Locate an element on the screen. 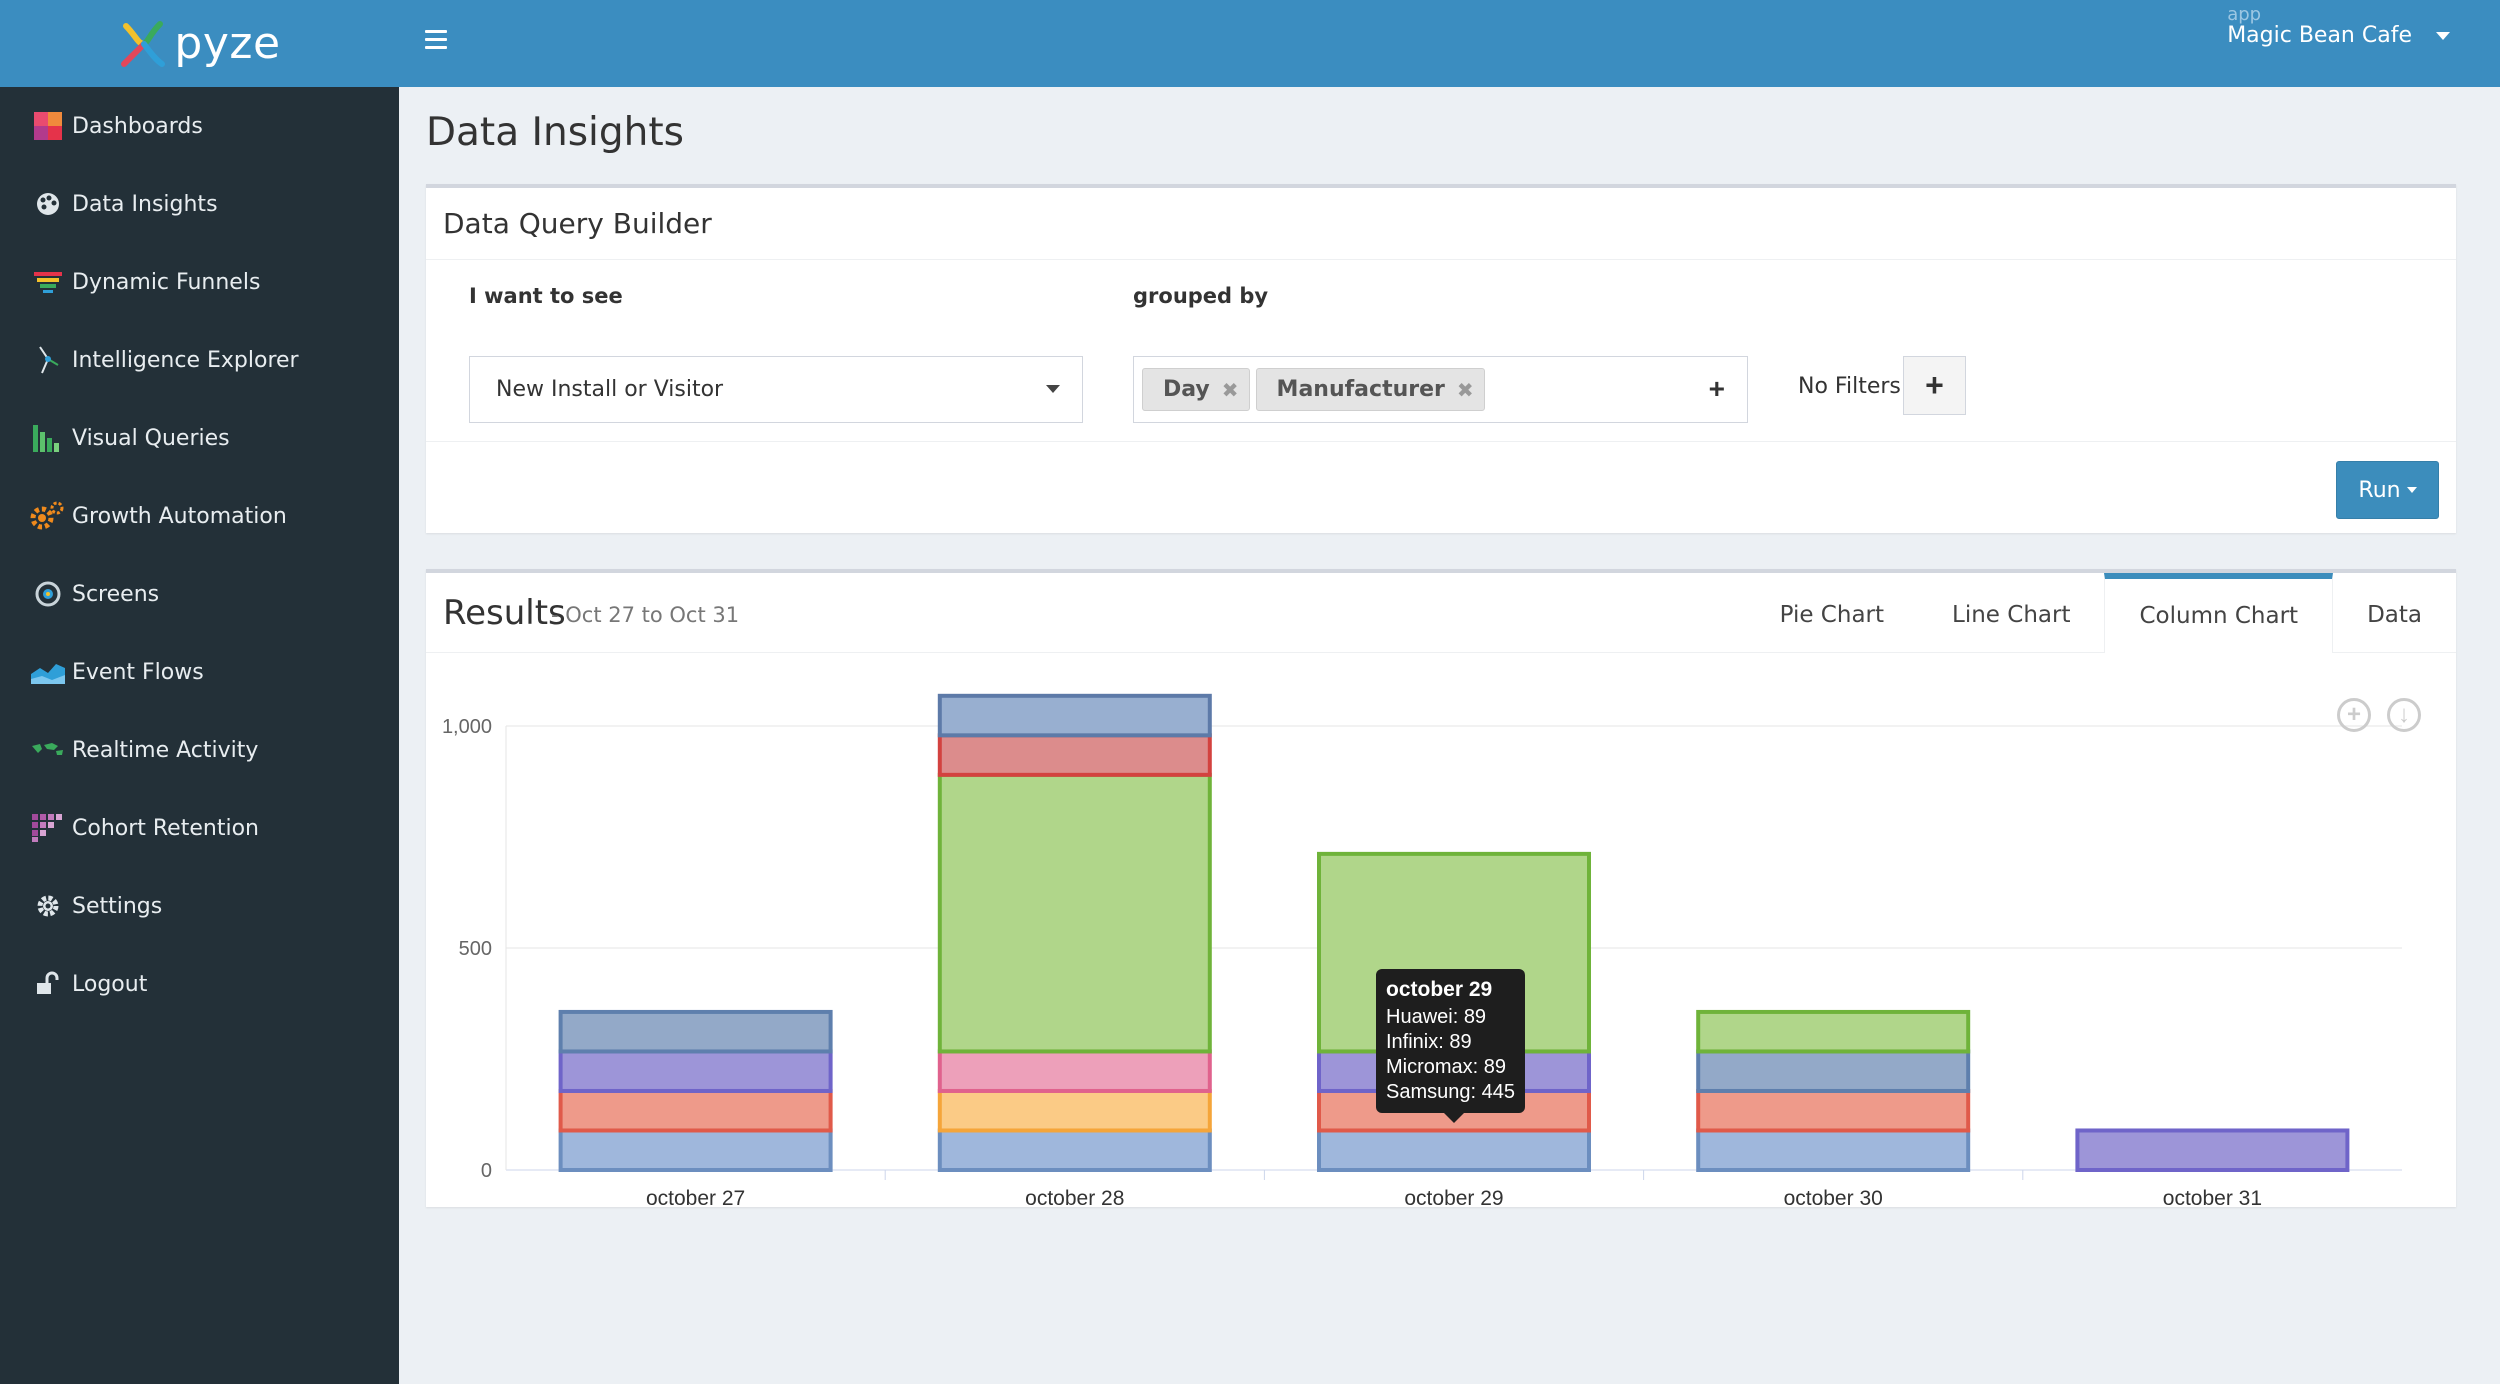  unlock-icon is located at coordinates (48, 984).